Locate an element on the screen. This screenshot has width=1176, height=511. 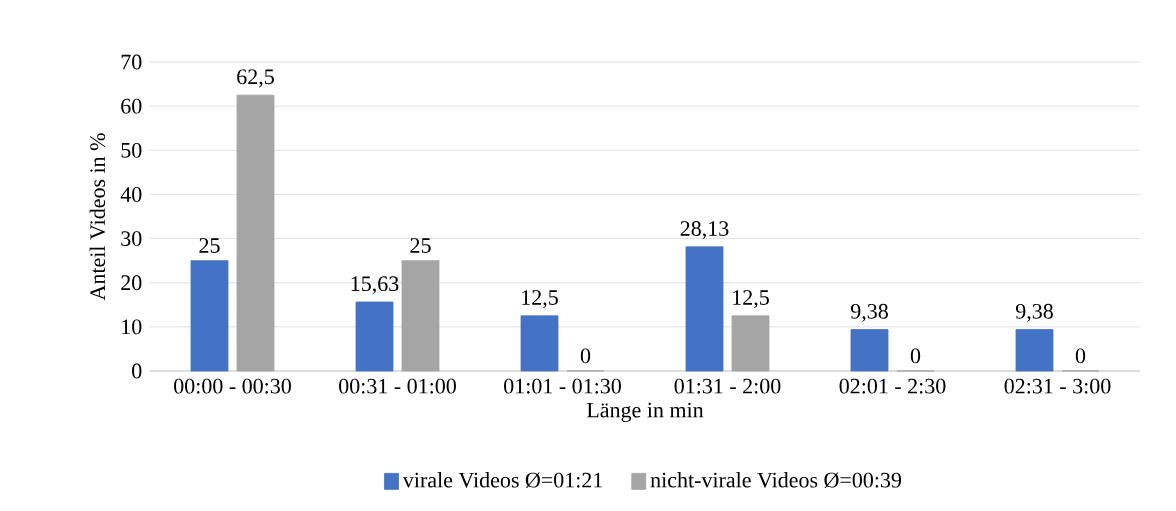
x-tick-label: 01:31 - 2:00 is located at coordinates (727, 386).